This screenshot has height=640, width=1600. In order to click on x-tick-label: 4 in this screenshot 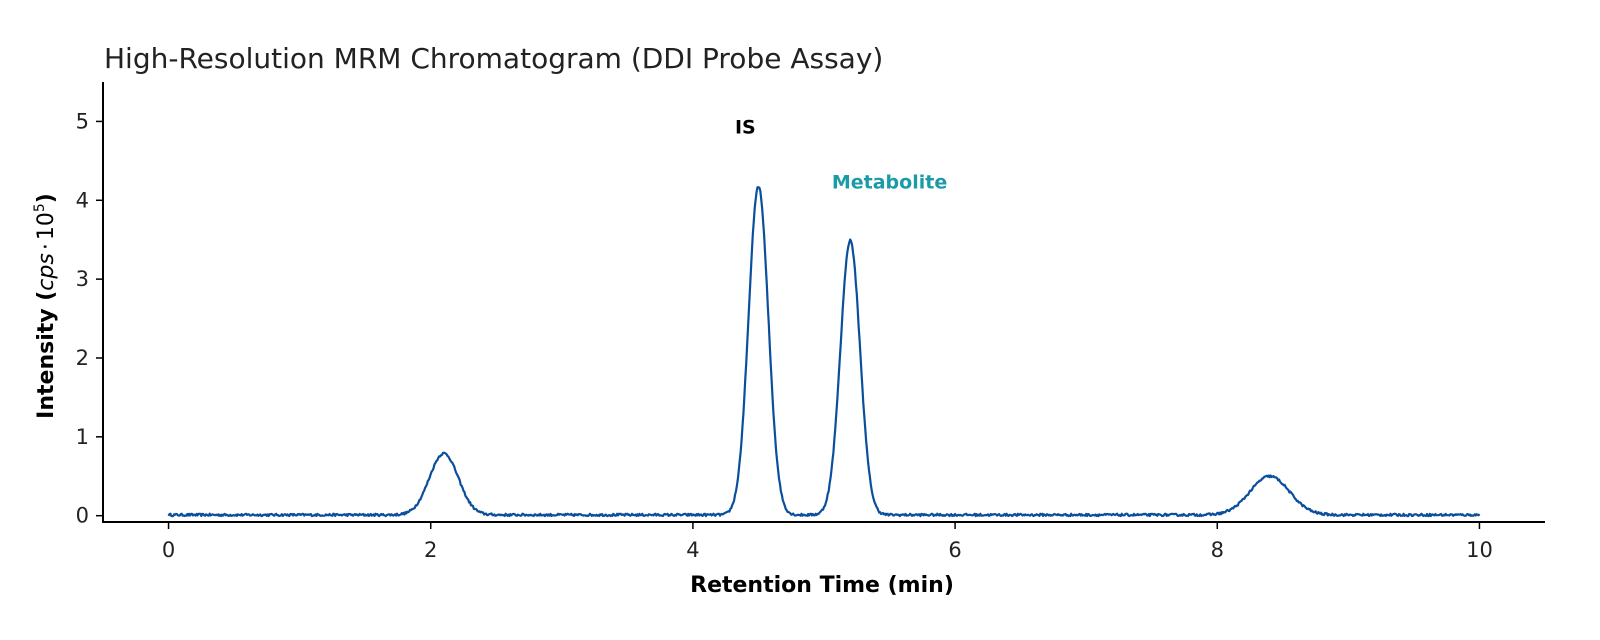, I will do `click(692, 550)`.